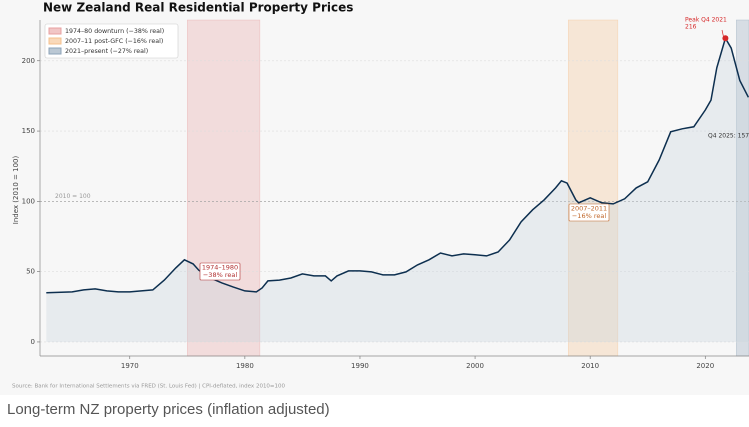 Image resolution: width=749 pixels, height=427 pixels. I want to click on legend-label: 1974–80 downturn (−38% real), so click(114, 31).